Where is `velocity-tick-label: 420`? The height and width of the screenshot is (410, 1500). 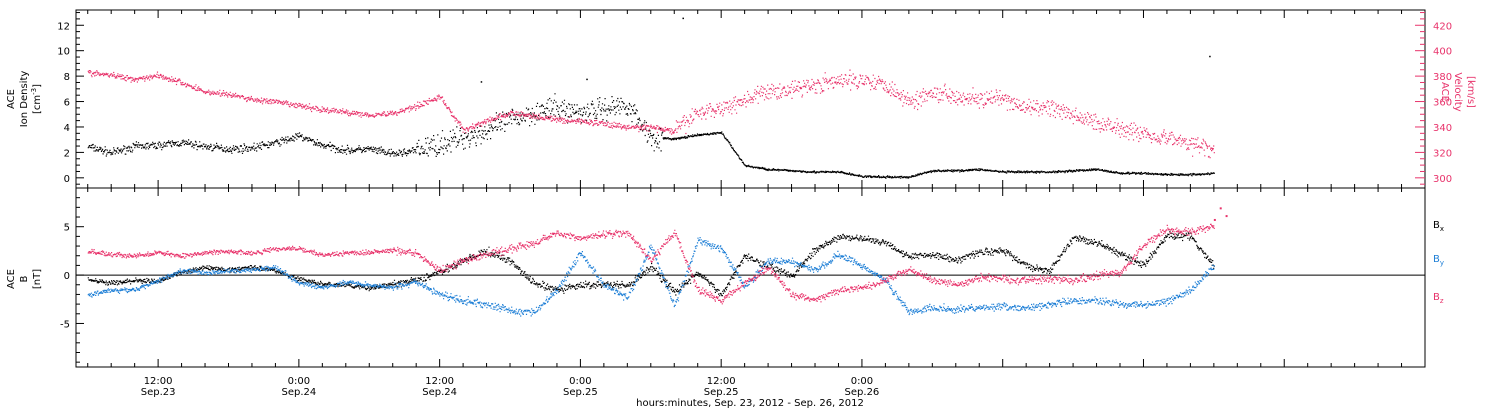
velocity-tick-label: 420 is located at coordinates (1442, 26).